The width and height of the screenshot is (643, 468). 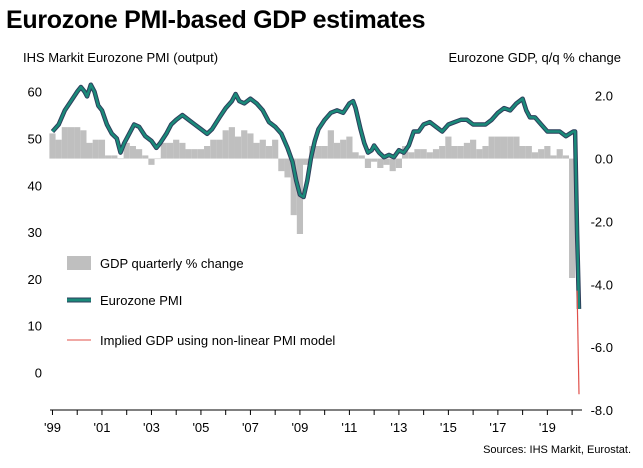 I want to click on left-tick-label: 0, so click(x=38, y=373).